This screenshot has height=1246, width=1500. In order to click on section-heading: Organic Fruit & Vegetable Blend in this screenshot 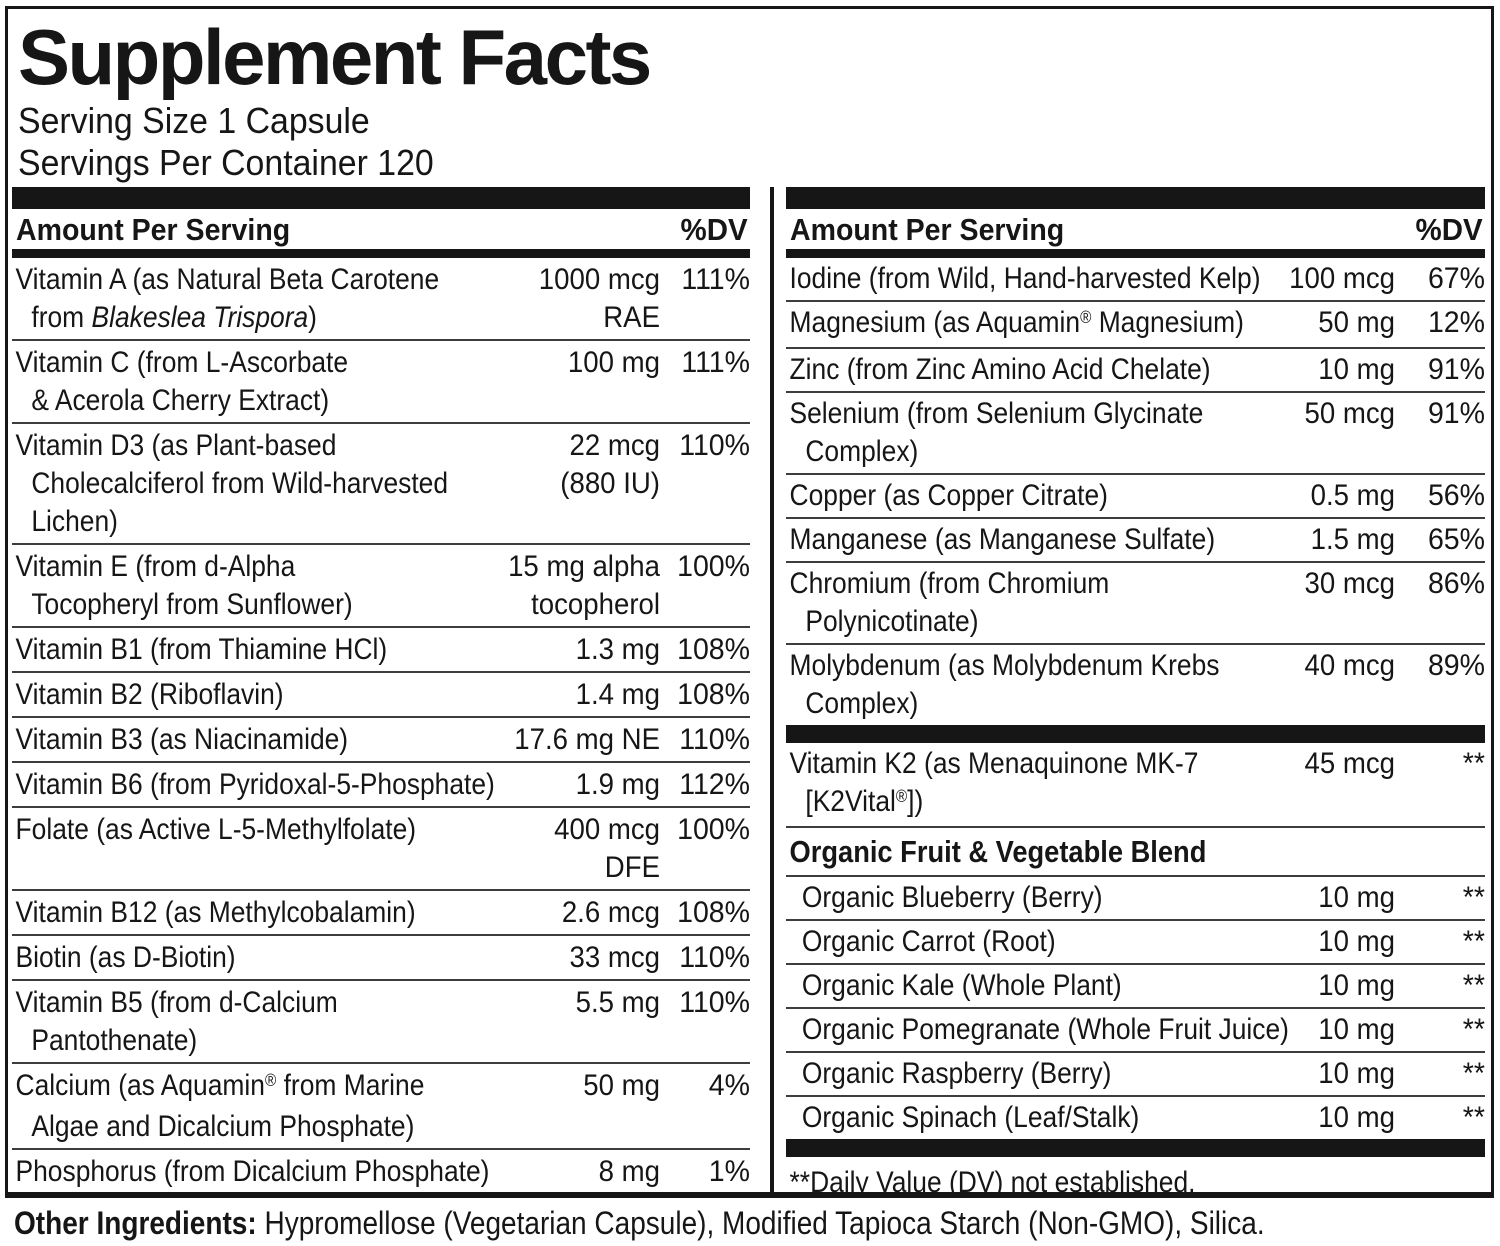, I will do `click(998, 851)`.